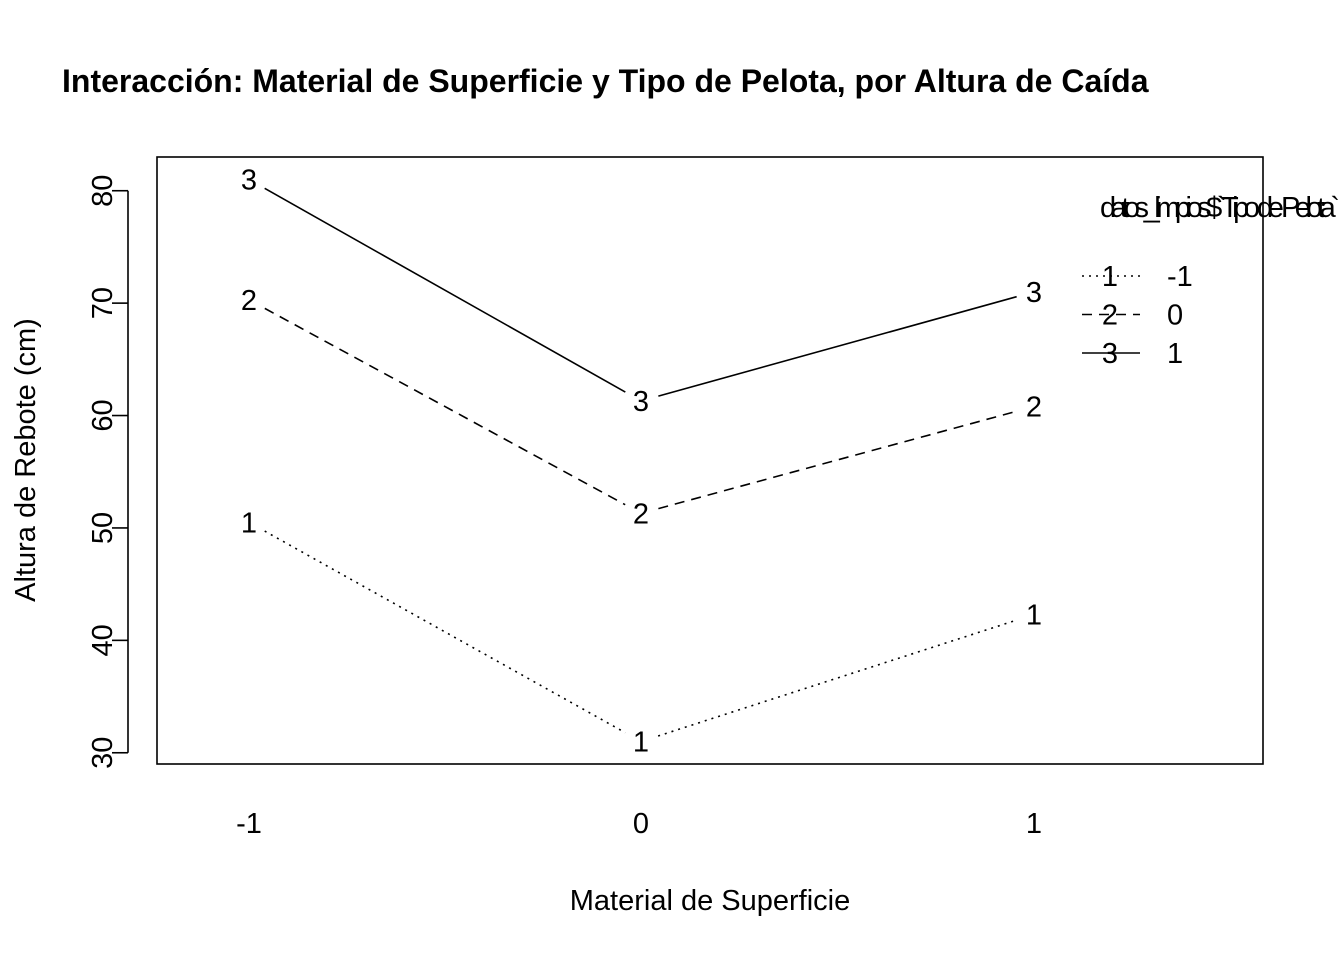 This screenshot has width=1344, height=960. I want to click on legend-label: 1, so click(1175, 354).